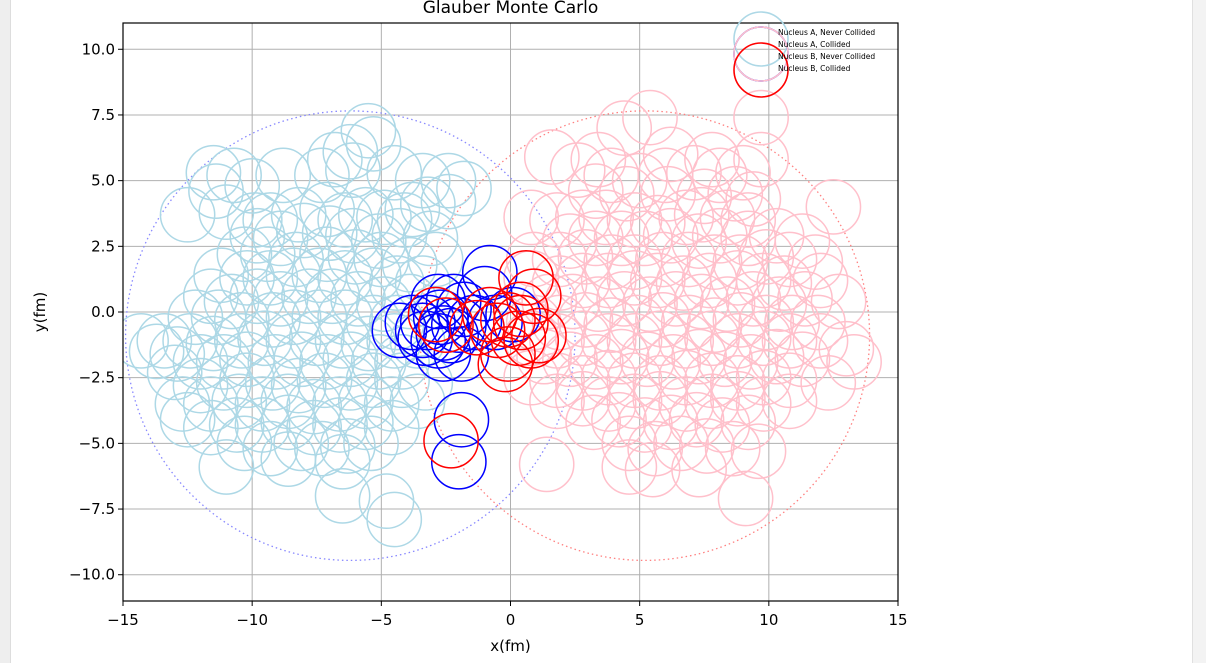 The image size is (1206, 663). What do you see at coordinates (103, 181) in the screenshot?
I see `y-tick-label: 5.0` at bounding box center [103, 181].